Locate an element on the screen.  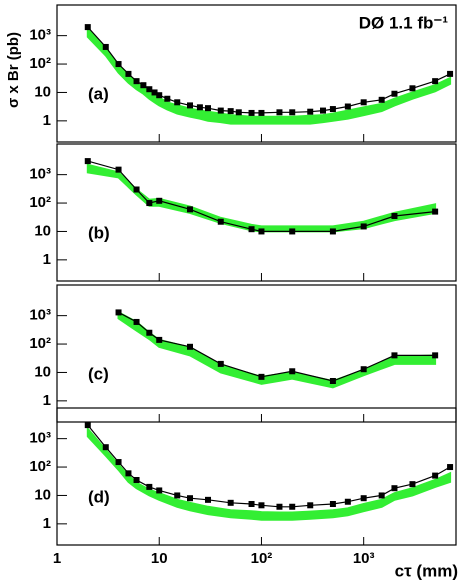
x-tick-label: 10³ is located at coordinates (364, 558).